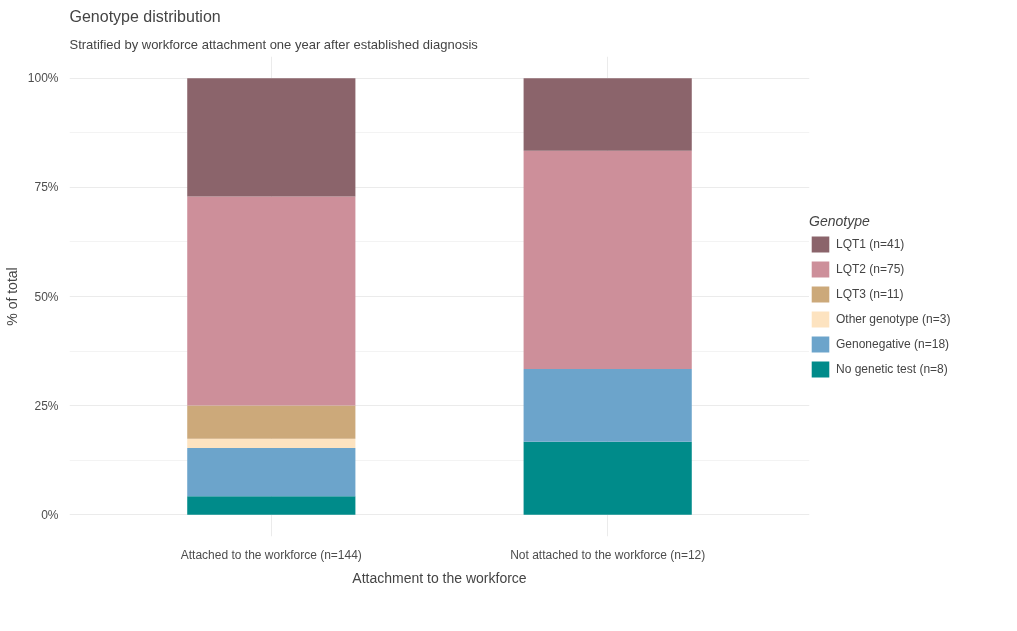 The height and width of the screenshot is (631, 1017). What do you see at coordinates (145, 16) in the screenshot?
I see `chart-title: Genotype distribution` at bounding box center [145, 16].